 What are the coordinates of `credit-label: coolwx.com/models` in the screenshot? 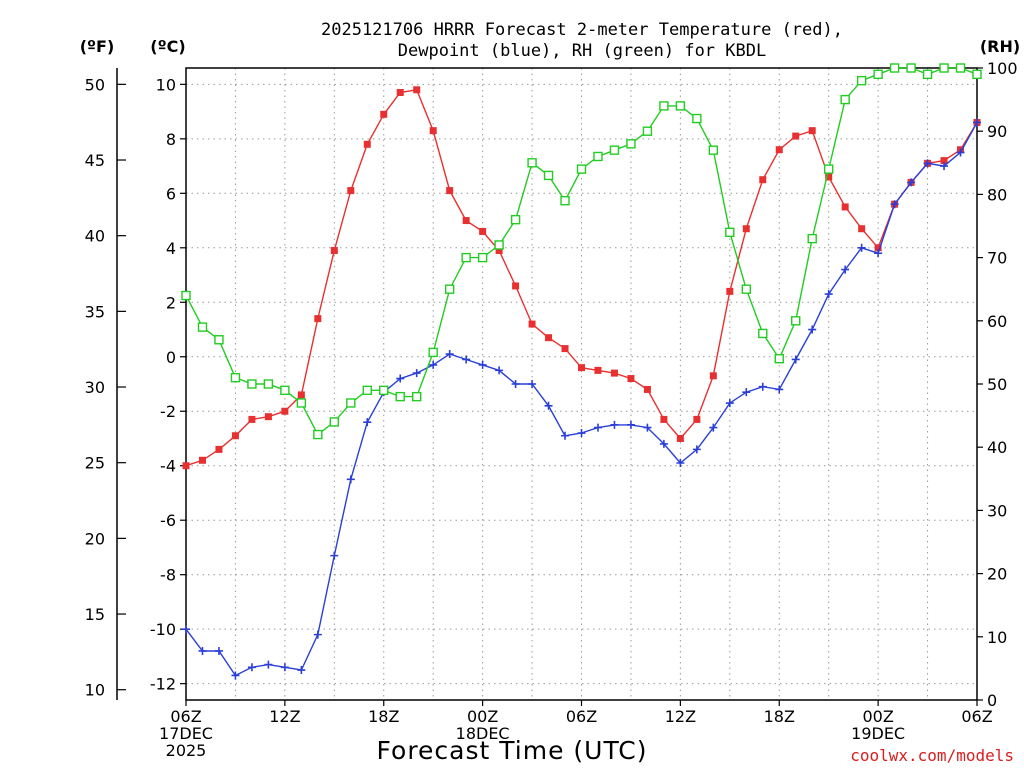 It's located at (932, 755).